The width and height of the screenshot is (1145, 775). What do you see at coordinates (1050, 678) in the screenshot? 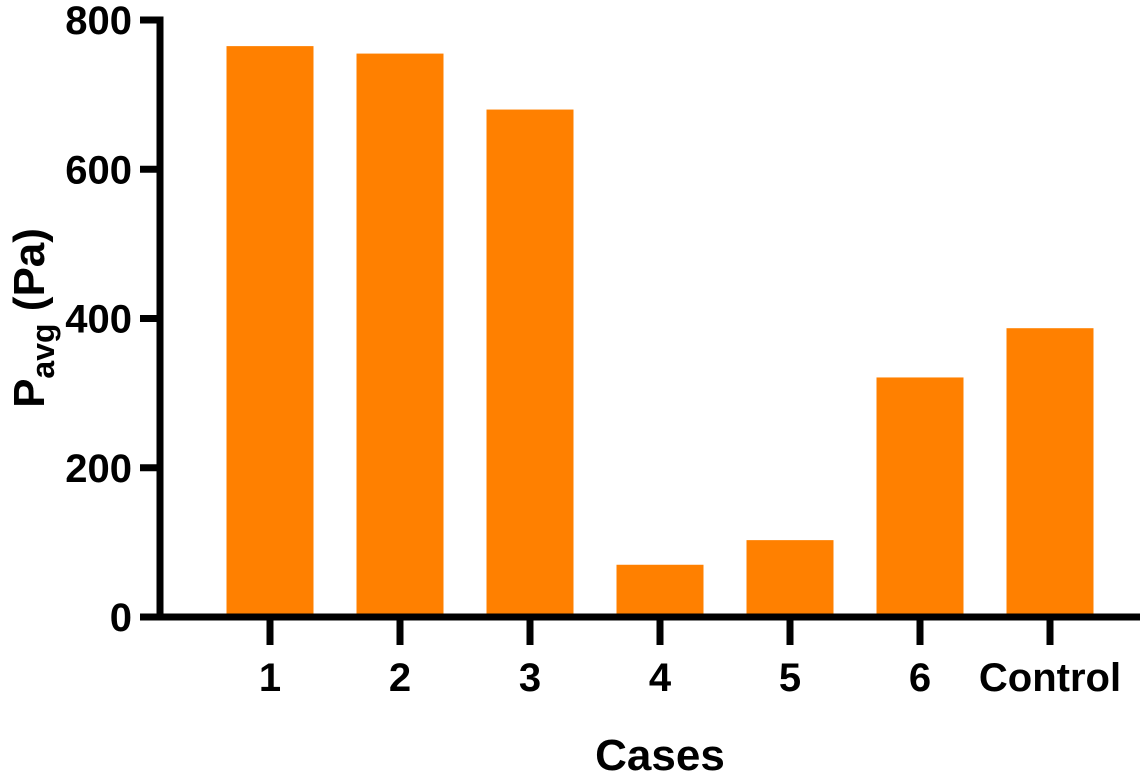
I see `x-tick-label-control: Control` at bounding box center [1050, 678].